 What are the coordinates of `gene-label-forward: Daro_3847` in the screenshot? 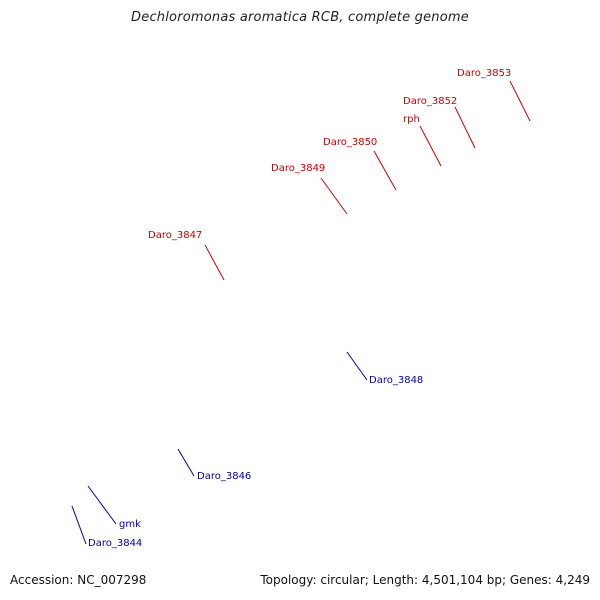 It's located at (175, 235).